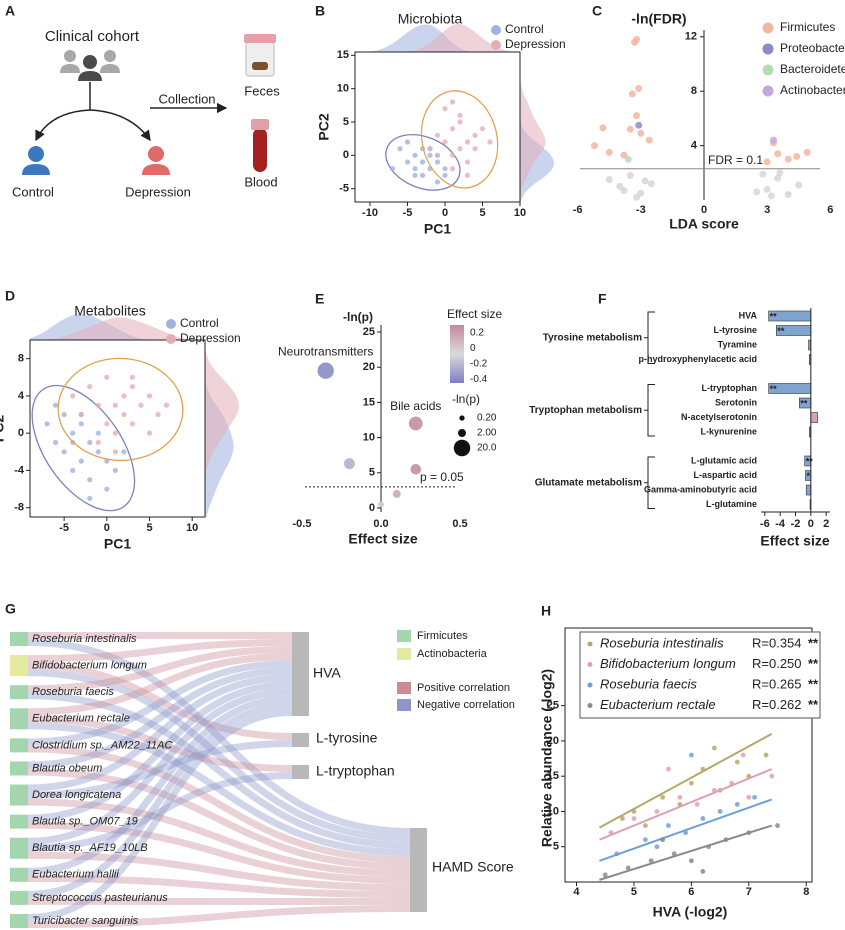  What do you see at coordinates (588, 482) in the screenshot?
I see `group-label: Glutamate metabolism` at bounding box center [588, 482].